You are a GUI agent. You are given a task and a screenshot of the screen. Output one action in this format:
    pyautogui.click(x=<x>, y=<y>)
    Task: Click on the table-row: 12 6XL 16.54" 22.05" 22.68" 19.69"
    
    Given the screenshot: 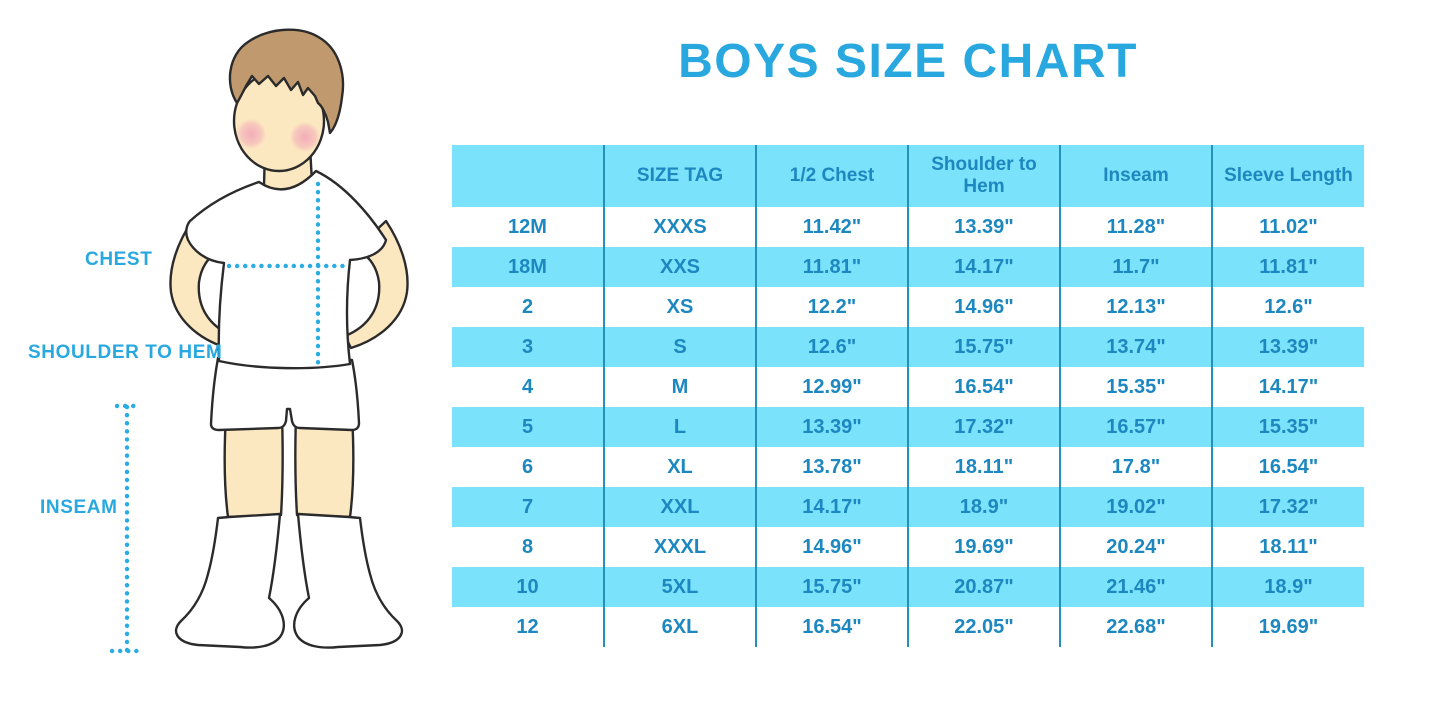 What is the action you would take?
    pyautogui.click(x=908, y=627)
    